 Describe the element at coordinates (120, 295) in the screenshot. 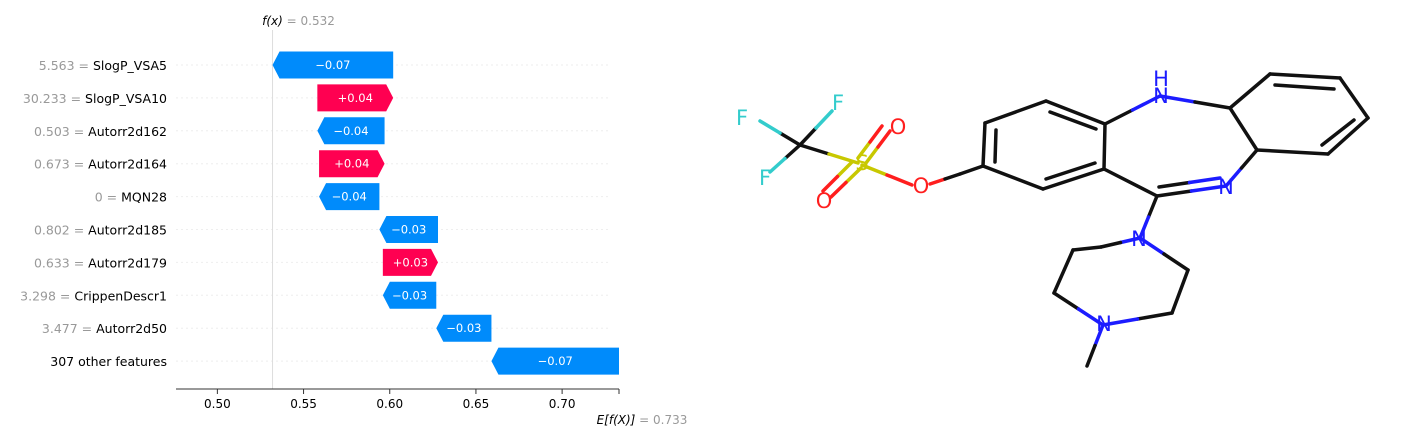

I see `feature-name: CrippenDescr1` at that location.